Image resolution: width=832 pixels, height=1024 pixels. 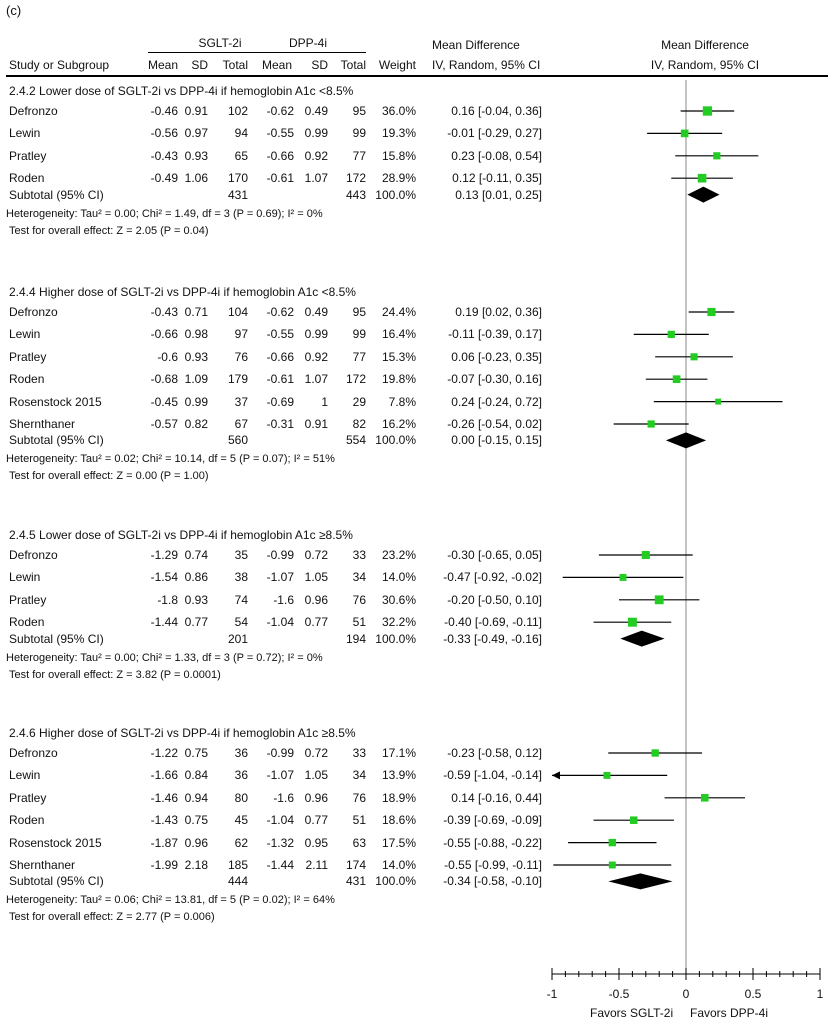 I want to click on sd2-header: SD, so click(x=319, y=65).